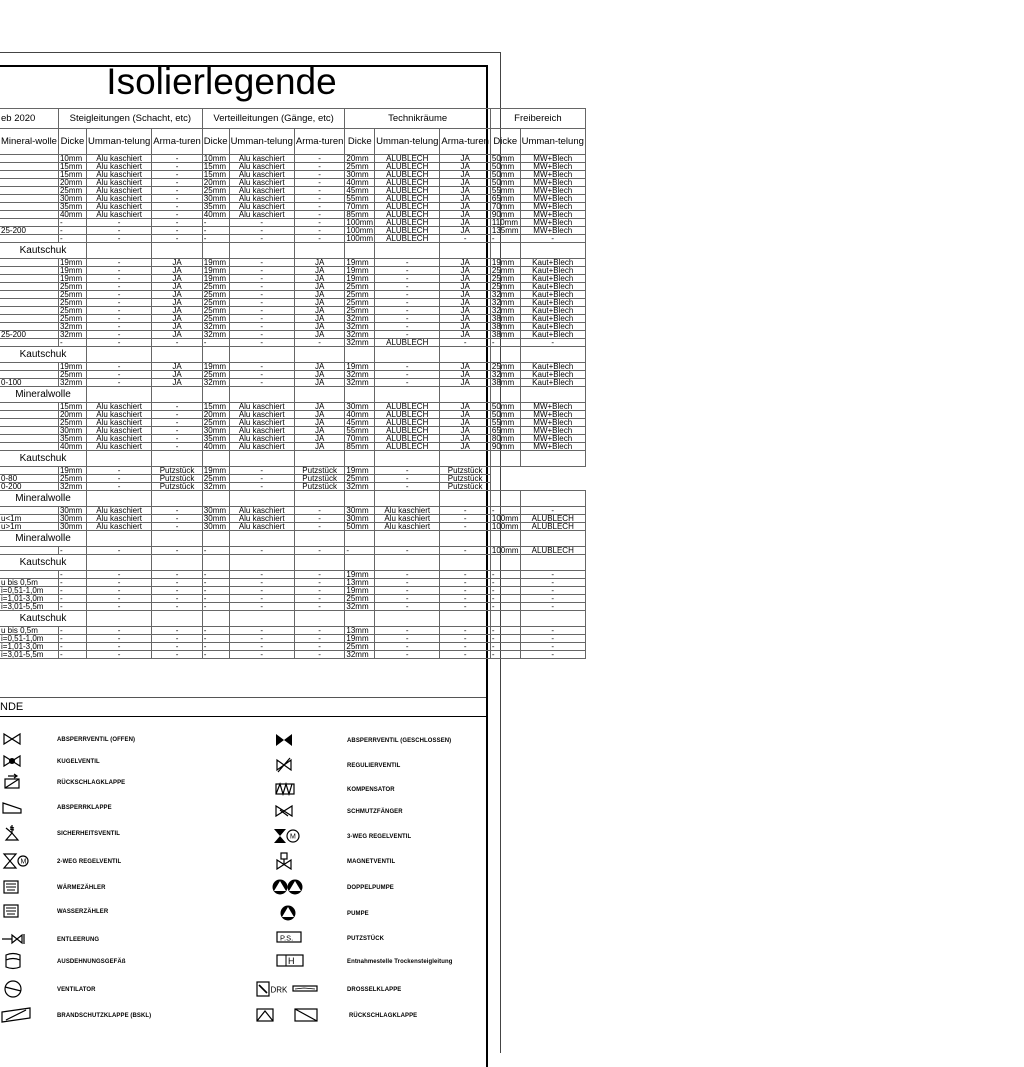 The image size is (1024, 1067). I want to click on table-cell: 38mm, so click(505, 334).